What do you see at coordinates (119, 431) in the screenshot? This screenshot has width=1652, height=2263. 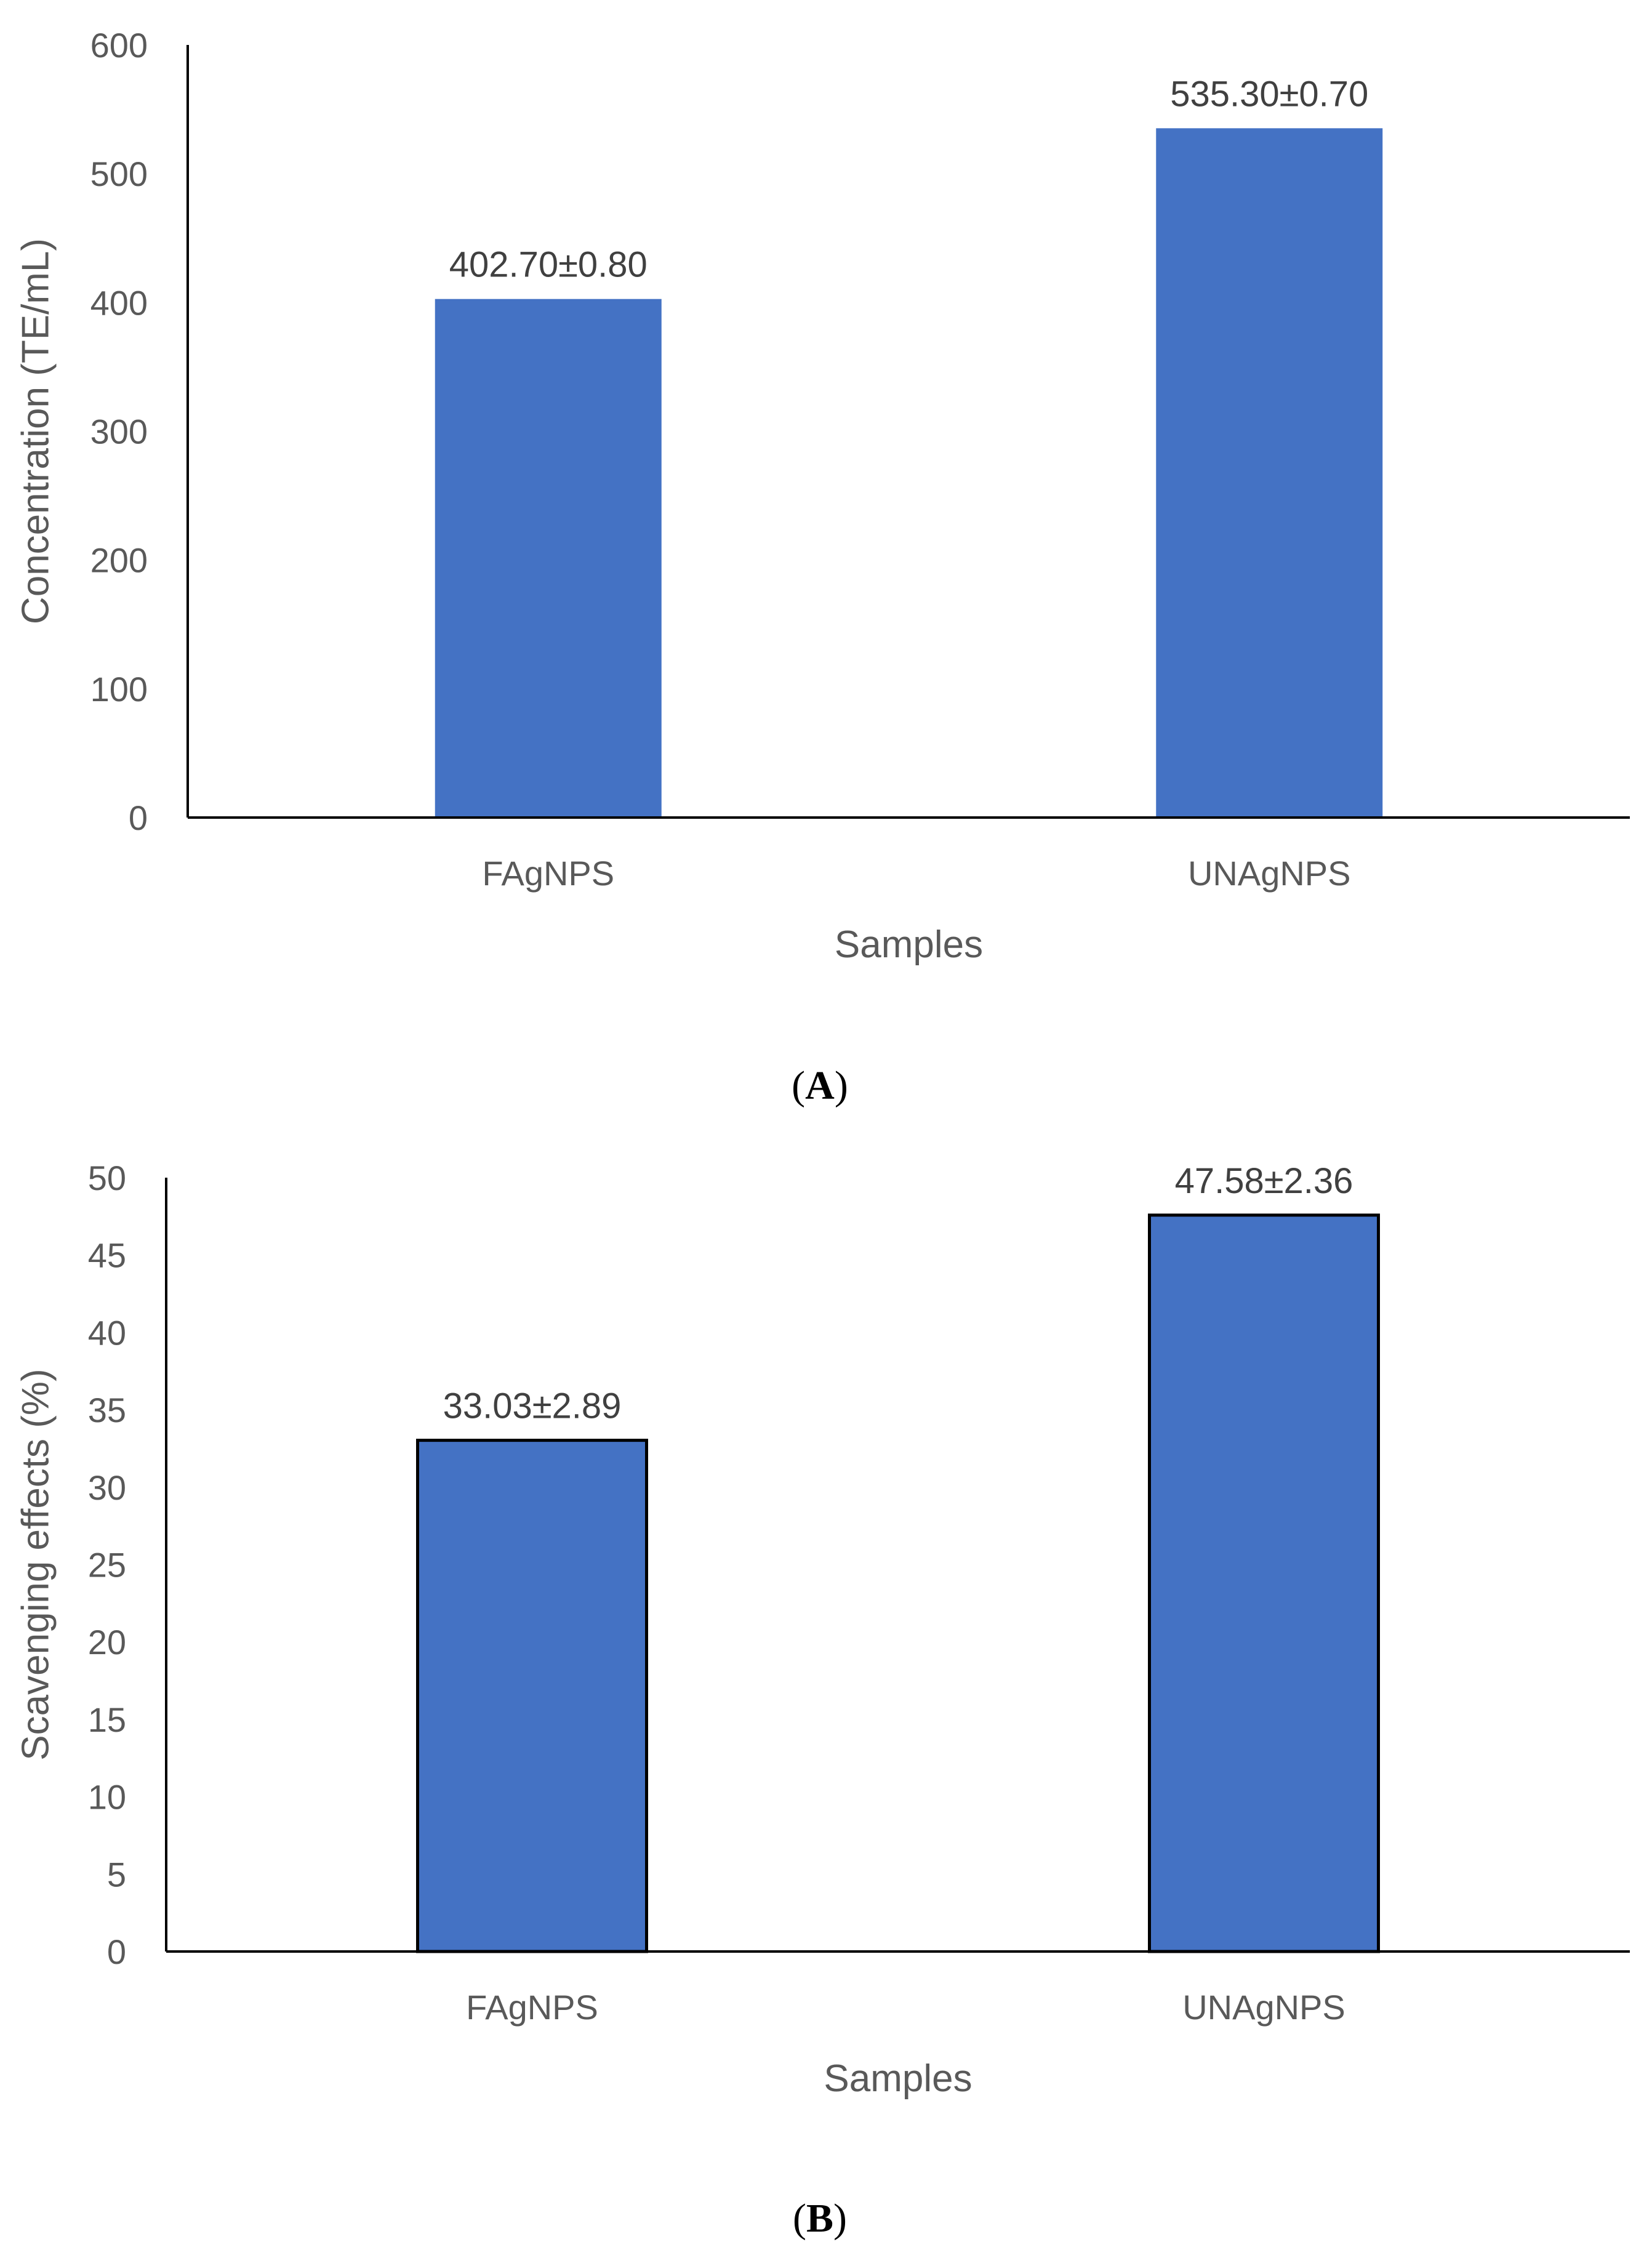 I see `y-tick-label: 300` at bounding box center [119, 431].